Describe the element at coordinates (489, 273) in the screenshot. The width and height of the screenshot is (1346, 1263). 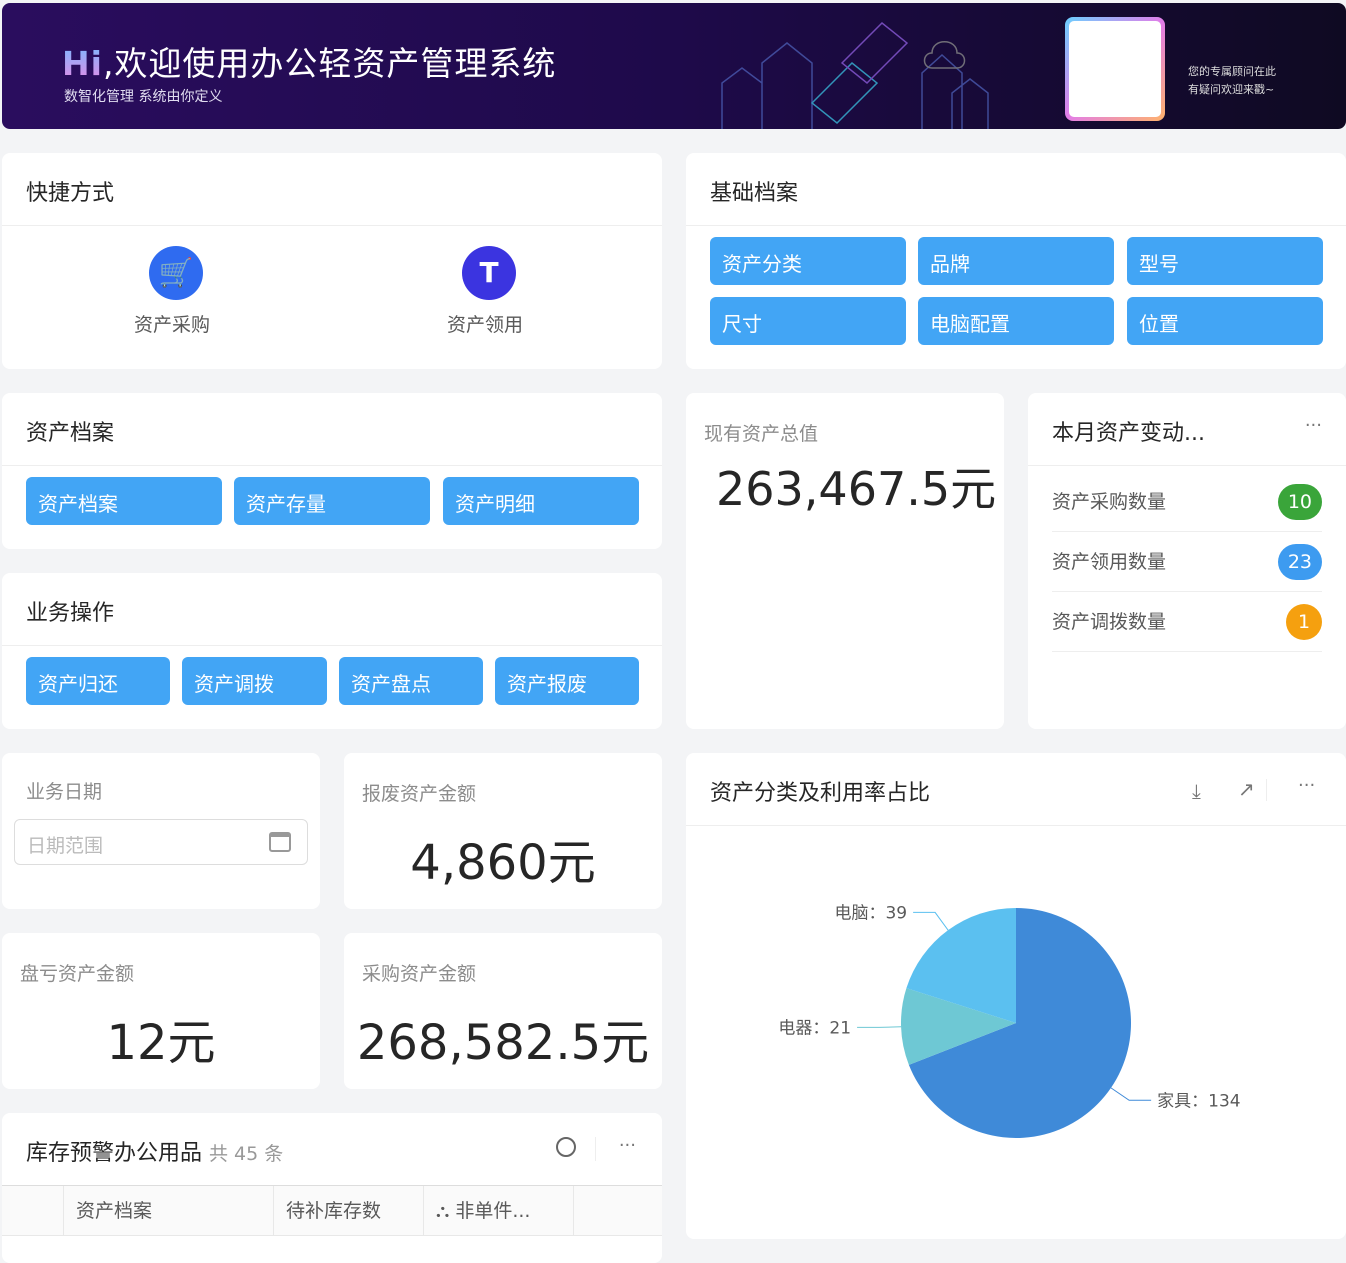
I see `paint-roller-icon: T` at that location.